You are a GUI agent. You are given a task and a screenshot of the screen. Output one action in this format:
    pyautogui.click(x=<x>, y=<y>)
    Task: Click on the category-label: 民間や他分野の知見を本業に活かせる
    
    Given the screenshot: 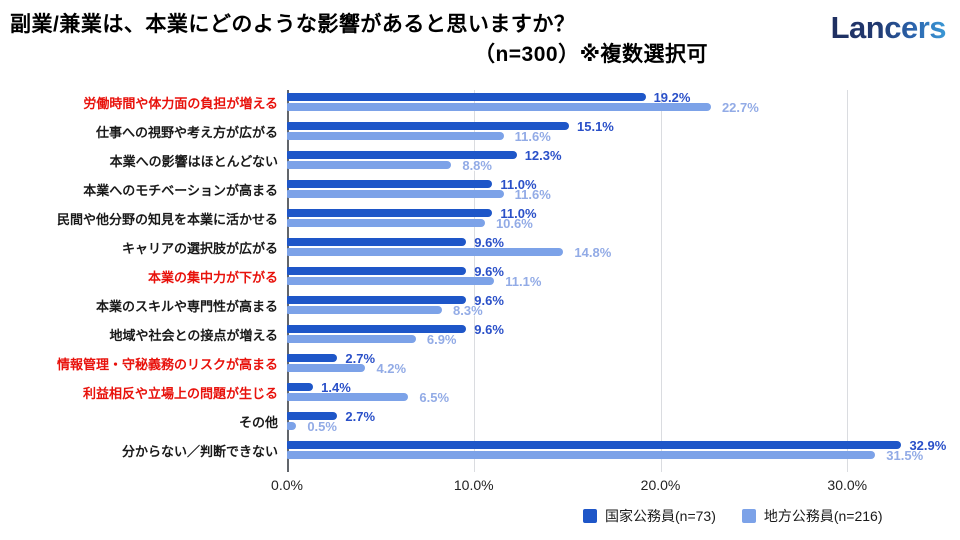 What is the action you would take?
    pyautogui.click(x=167, y=219)
    